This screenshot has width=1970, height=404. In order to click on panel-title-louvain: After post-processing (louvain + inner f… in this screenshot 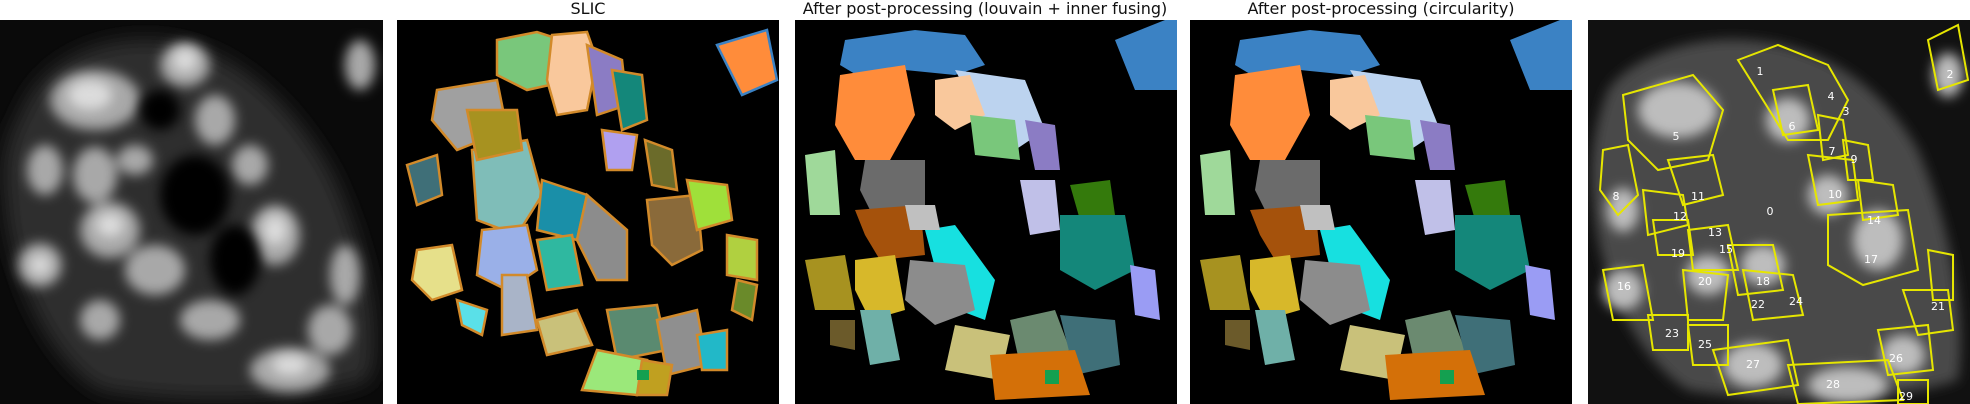, I will do `click(985, 9)`.